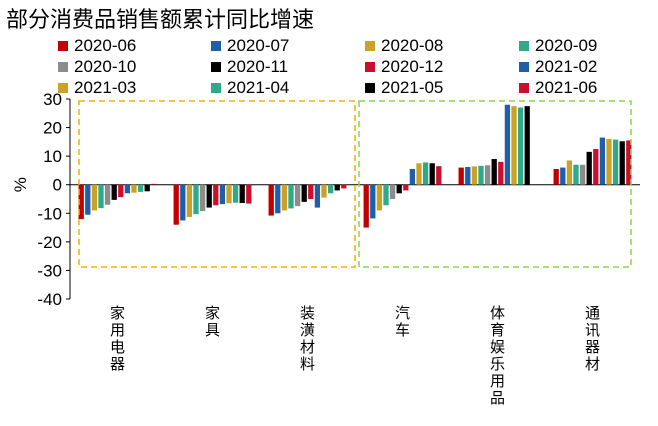  Describe the element at coordinates (566, 87) in the screenshot. I see `legend-label: 2021-06` at that location.